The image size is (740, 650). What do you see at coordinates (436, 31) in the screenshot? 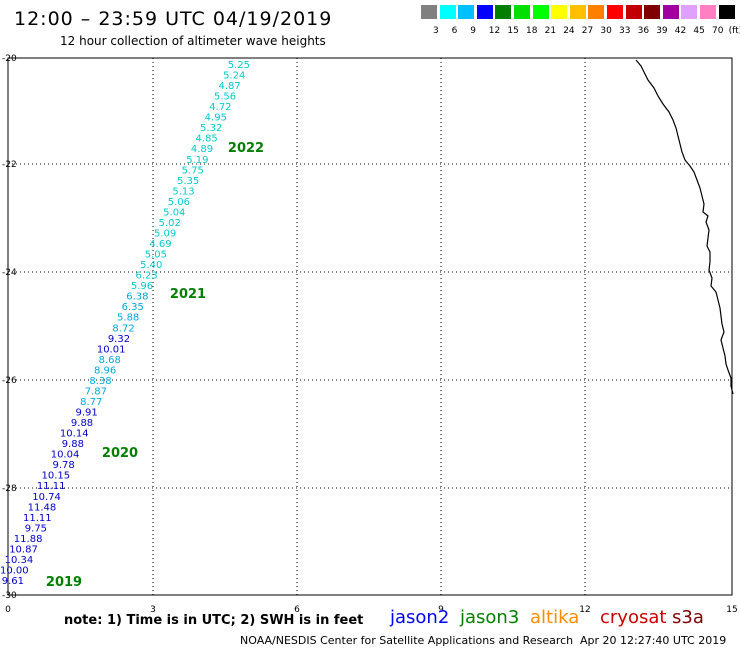
I see `scale-label: 3` at bounding box center [436, 31].